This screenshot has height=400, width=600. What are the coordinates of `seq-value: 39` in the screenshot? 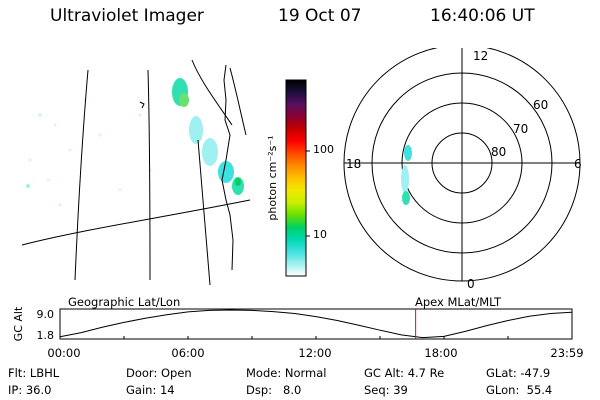 It's located at (400, 390).